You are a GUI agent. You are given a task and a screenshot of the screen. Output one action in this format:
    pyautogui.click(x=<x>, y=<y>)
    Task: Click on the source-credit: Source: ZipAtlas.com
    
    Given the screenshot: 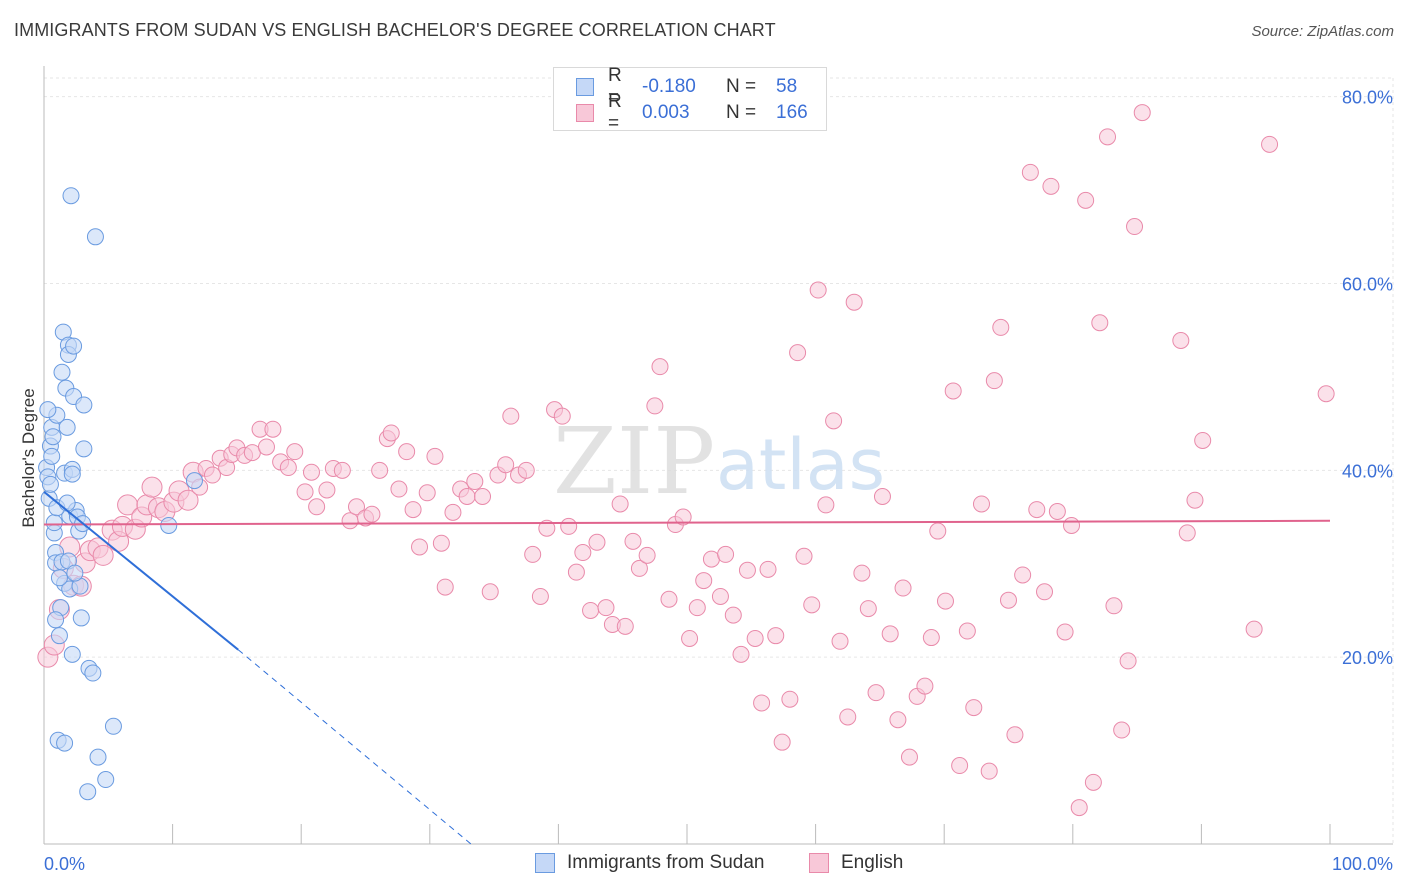 What is the action you would take?
    pyautogui.click(x=1322, y=31)
    